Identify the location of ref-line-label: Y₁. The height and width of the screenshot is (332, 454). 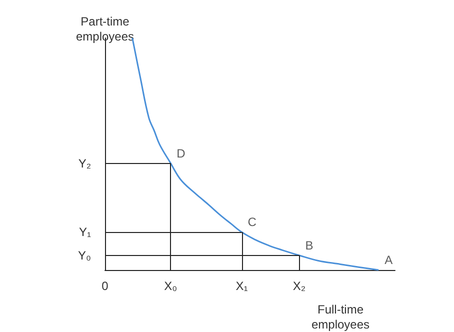
(84, 232).